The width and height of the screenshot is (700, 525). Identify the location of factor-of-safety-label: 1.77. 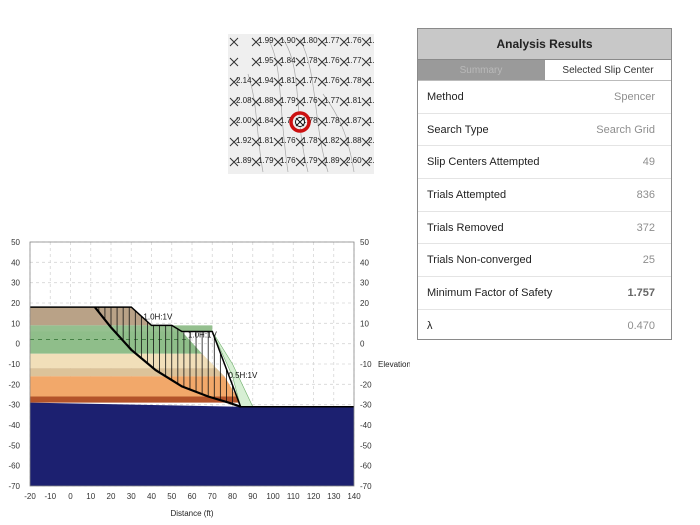
(310, 80).